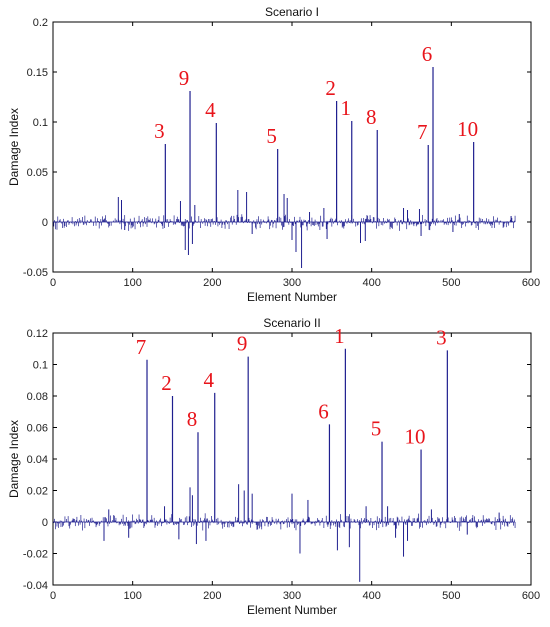 The image size is (550, 627). I want to click on y-tick-label: 0.02, so click(37, 492).